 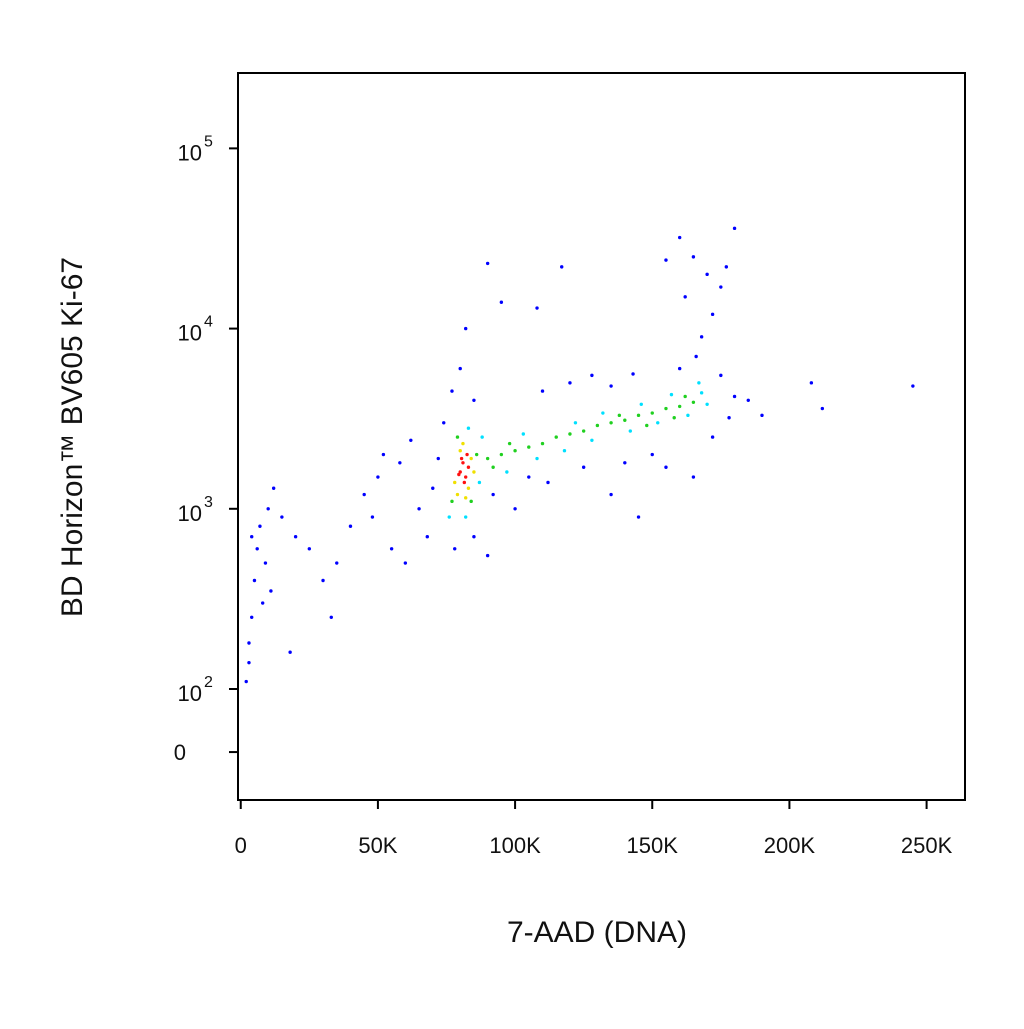 I want to click on x-tick-label: 250K, so click(x=927, y=845).